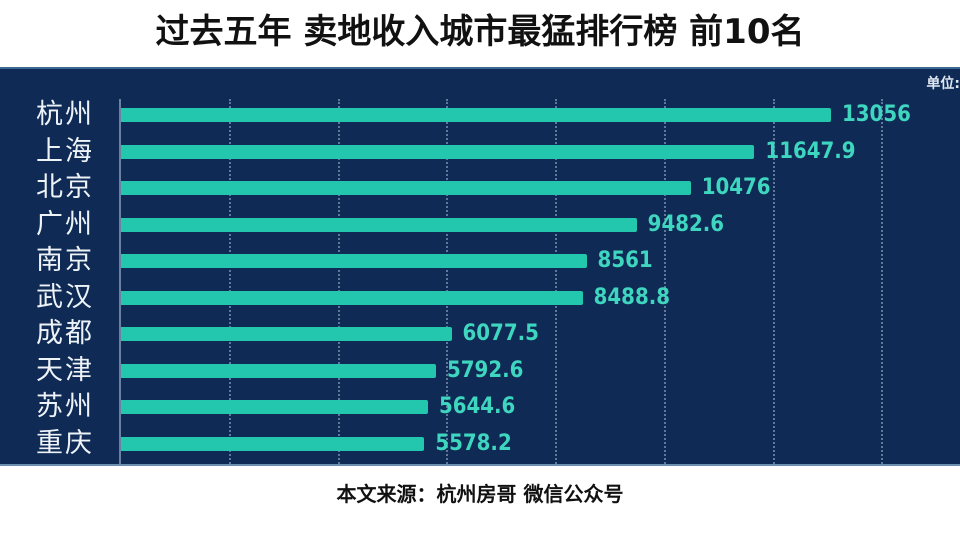 The image size is (960, 540). I want to click on bar-row: 成都 6077.5, so click(480, 334).